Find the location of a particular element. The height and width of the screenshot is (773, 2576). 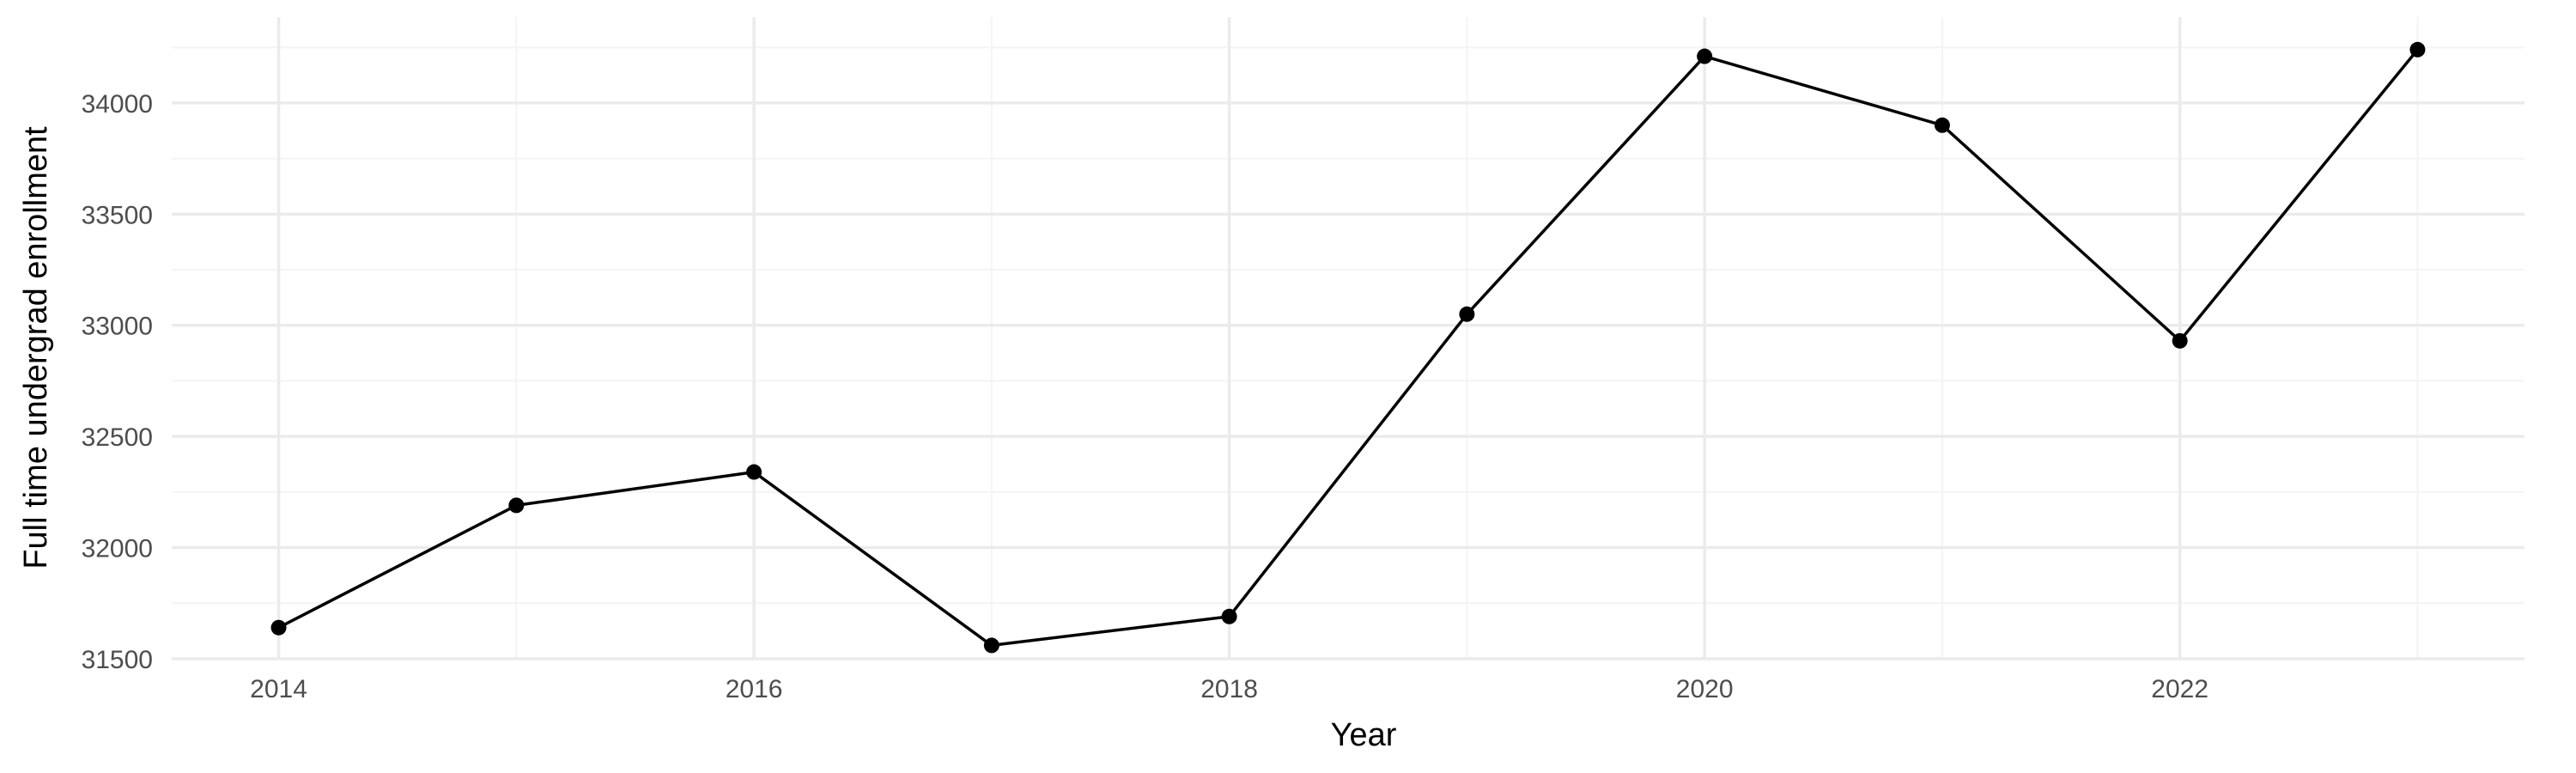

y-tick-label-34000: 34000 is located at coordinates (117, 104).